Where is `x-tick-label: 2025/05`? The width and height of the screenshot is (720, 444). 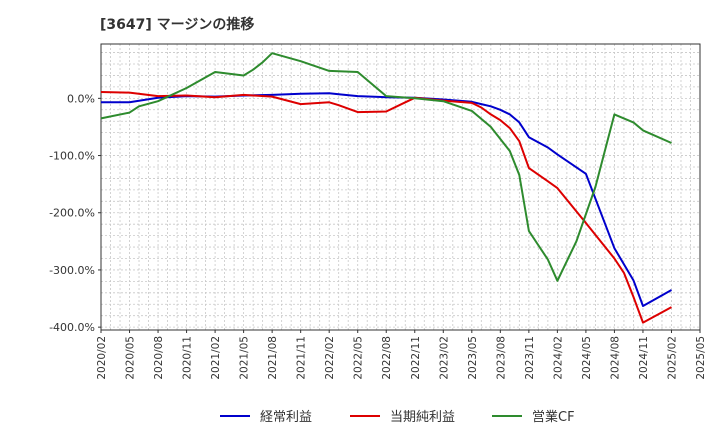 x-tick-label: 2025/05 is located at coordinates (701, 358).